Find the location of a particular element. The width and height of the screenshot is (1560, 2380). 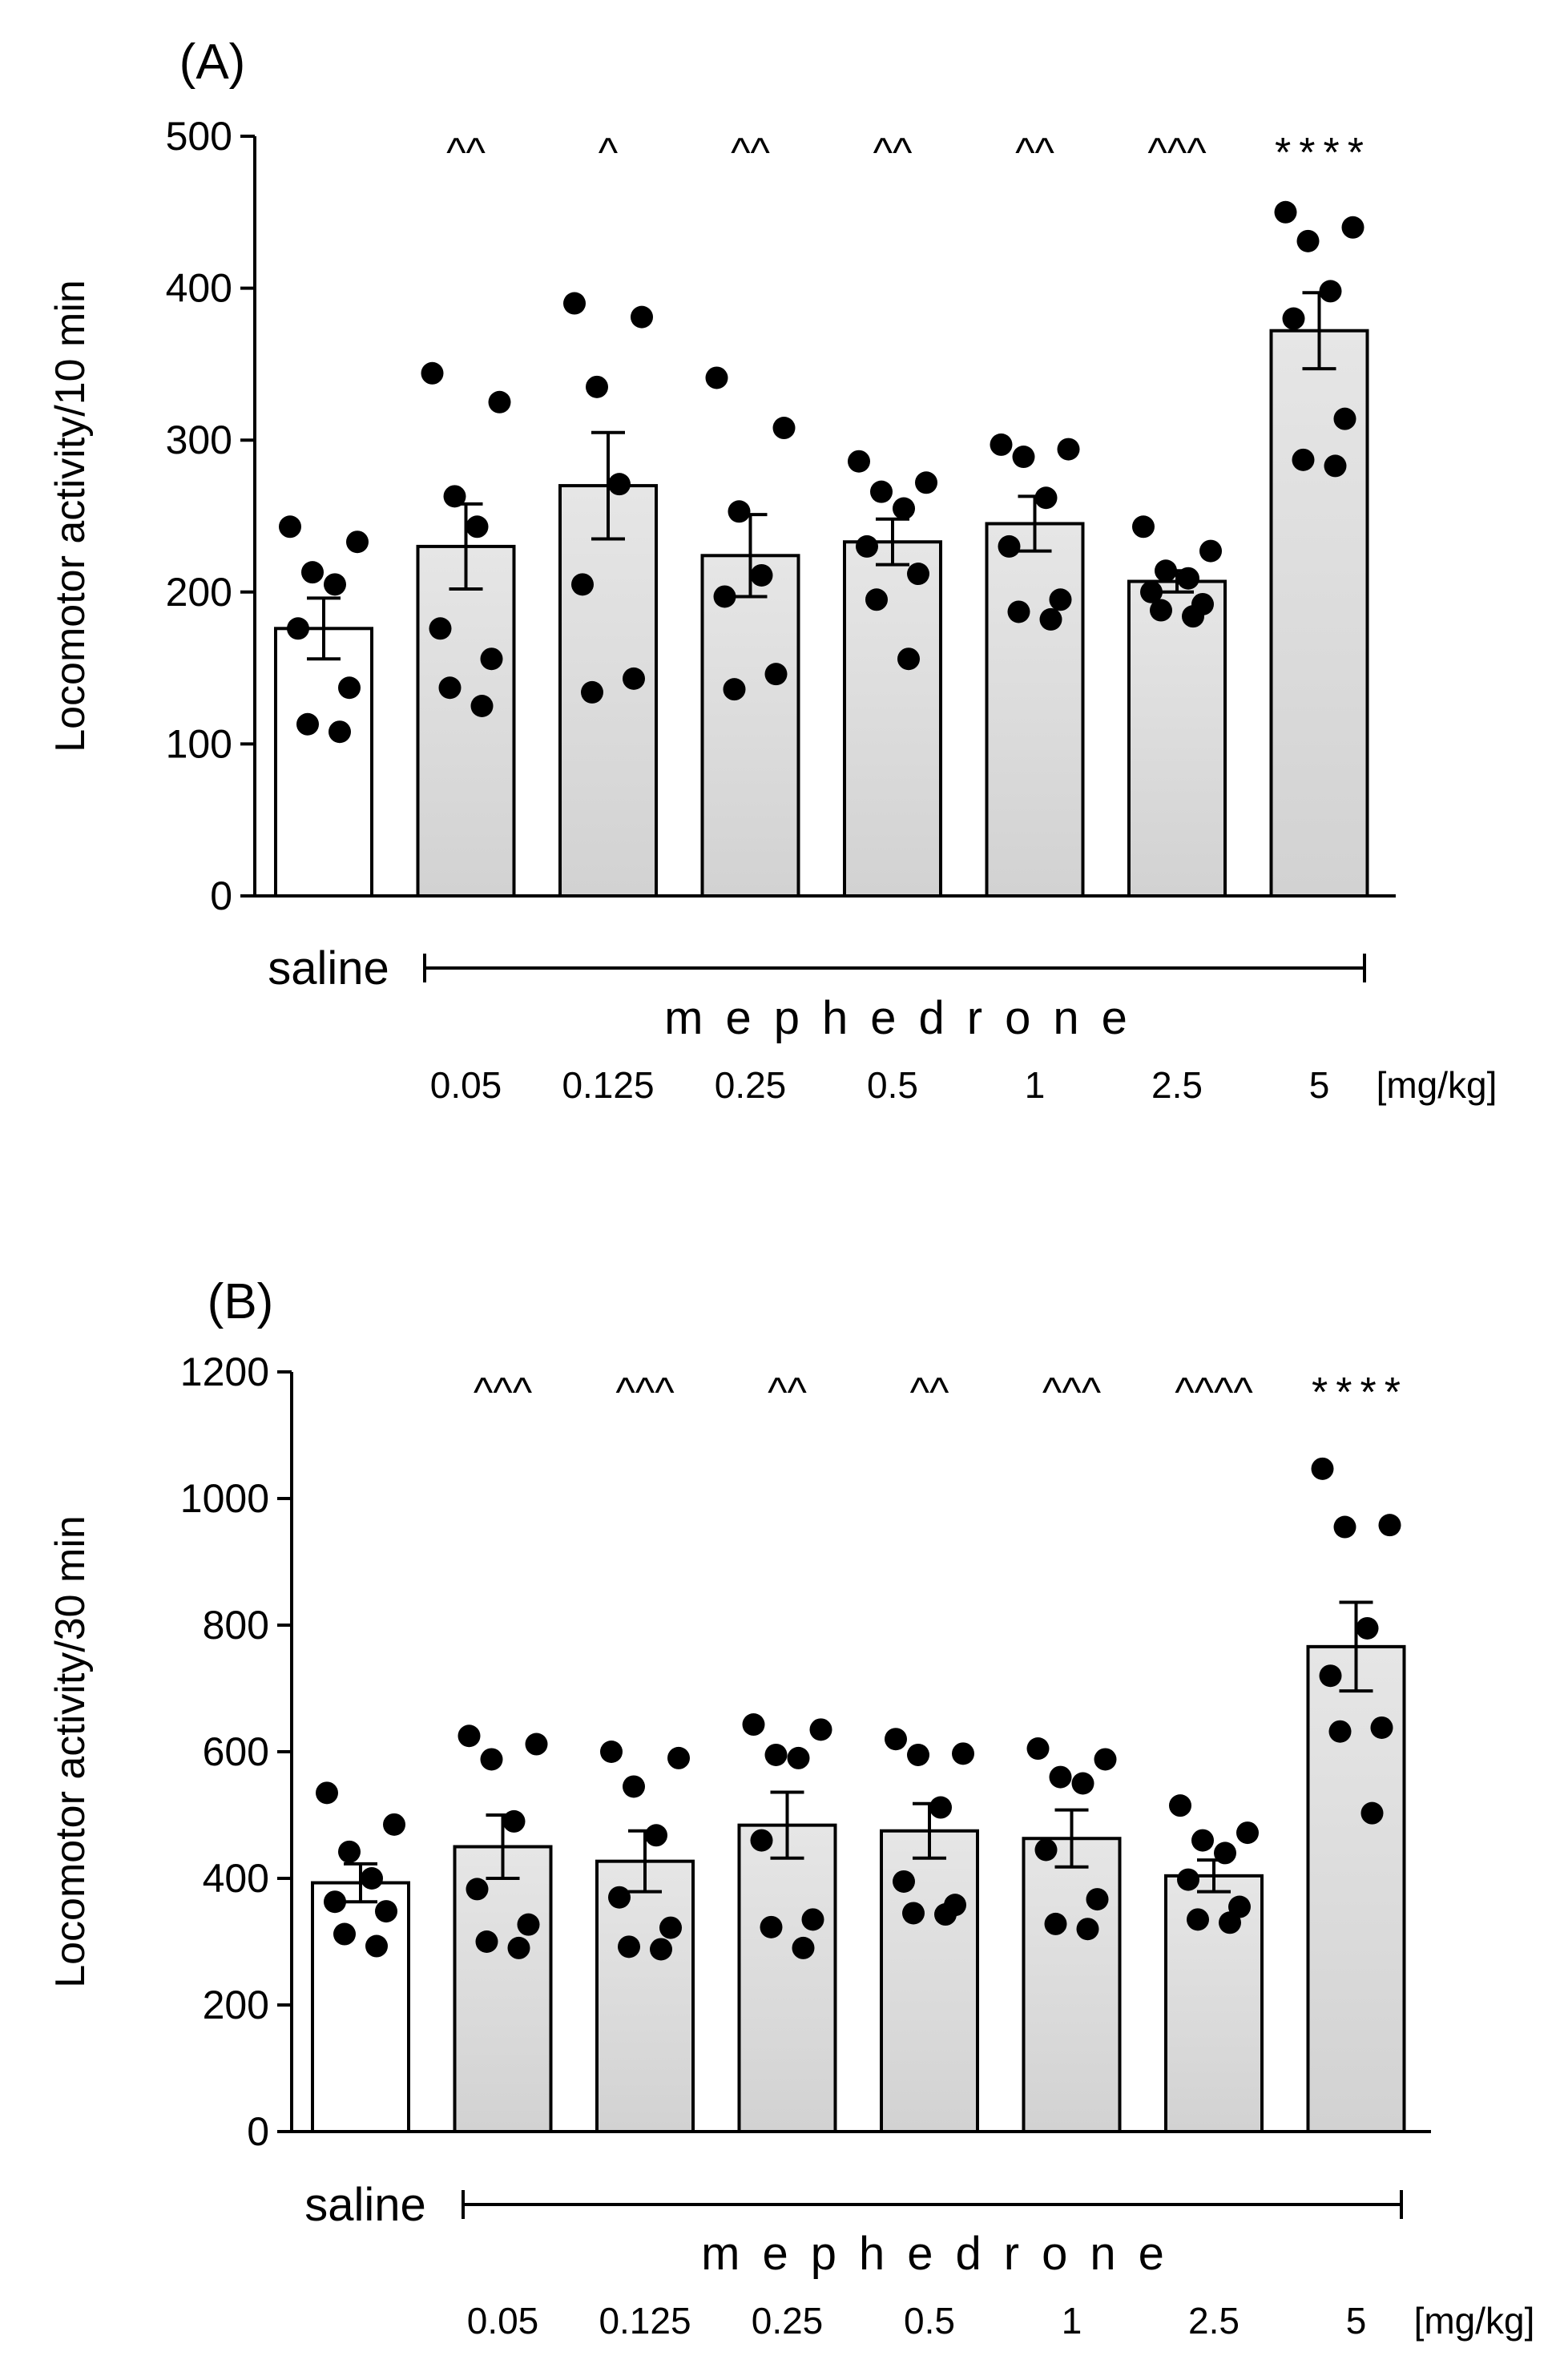

panel-b-y-tick-label: 1000 is located at coordinates (225, 1498).